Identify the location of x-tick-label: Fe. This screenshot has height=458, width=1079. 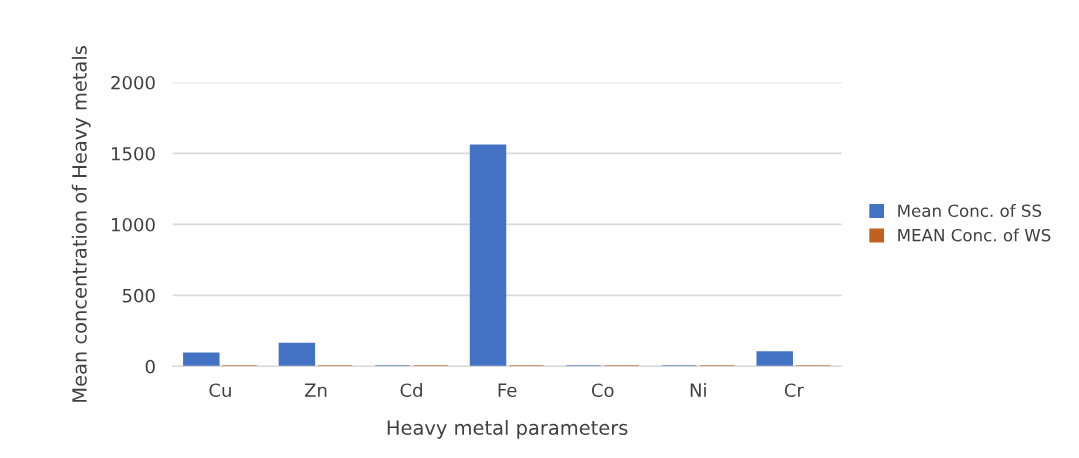
(507, 390).